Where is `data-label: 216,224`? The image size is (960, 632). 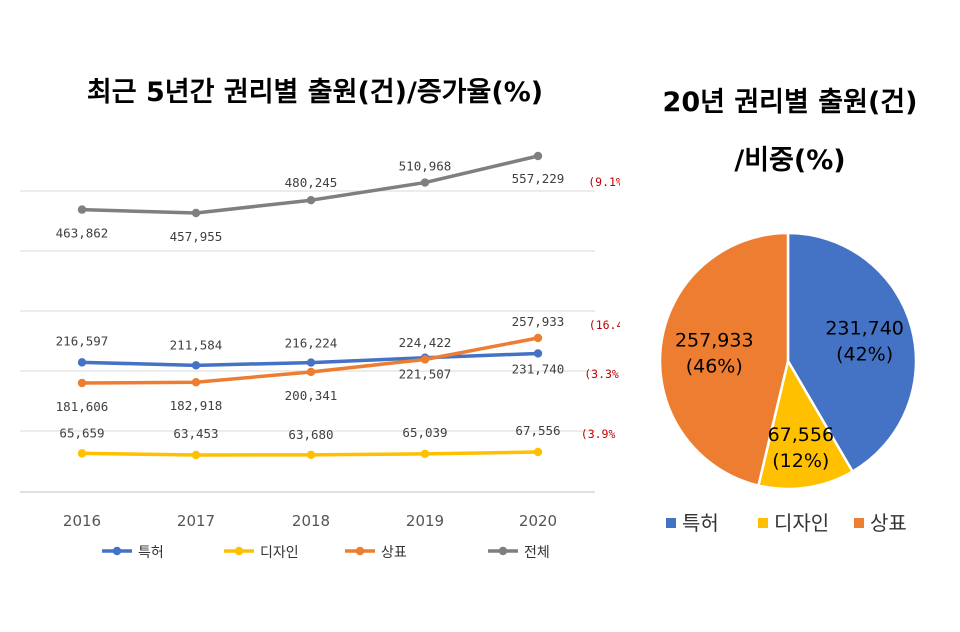
data-label: 216,224 is located at coordinates (311, 343).